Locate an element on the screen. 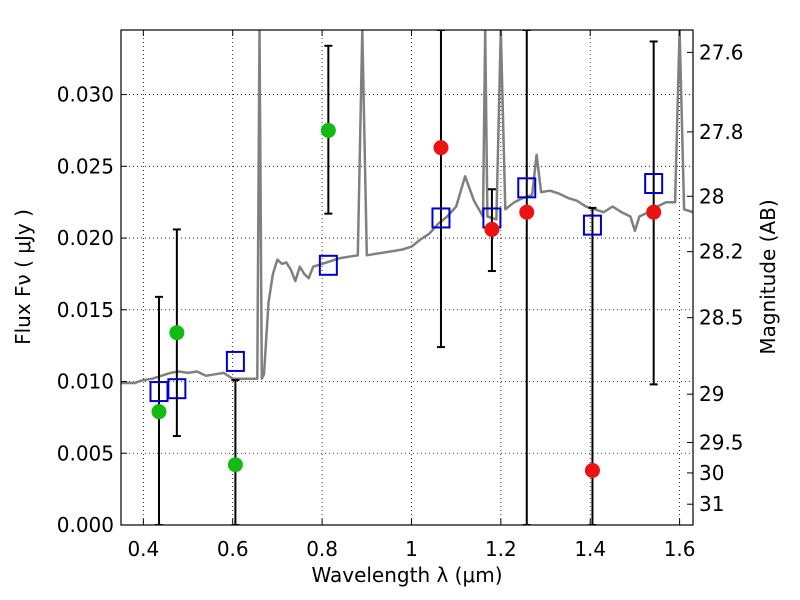 The height and width of the screenshot is (600, 800). y-right-tick-label: 31 is located at coordinates (711, 504).